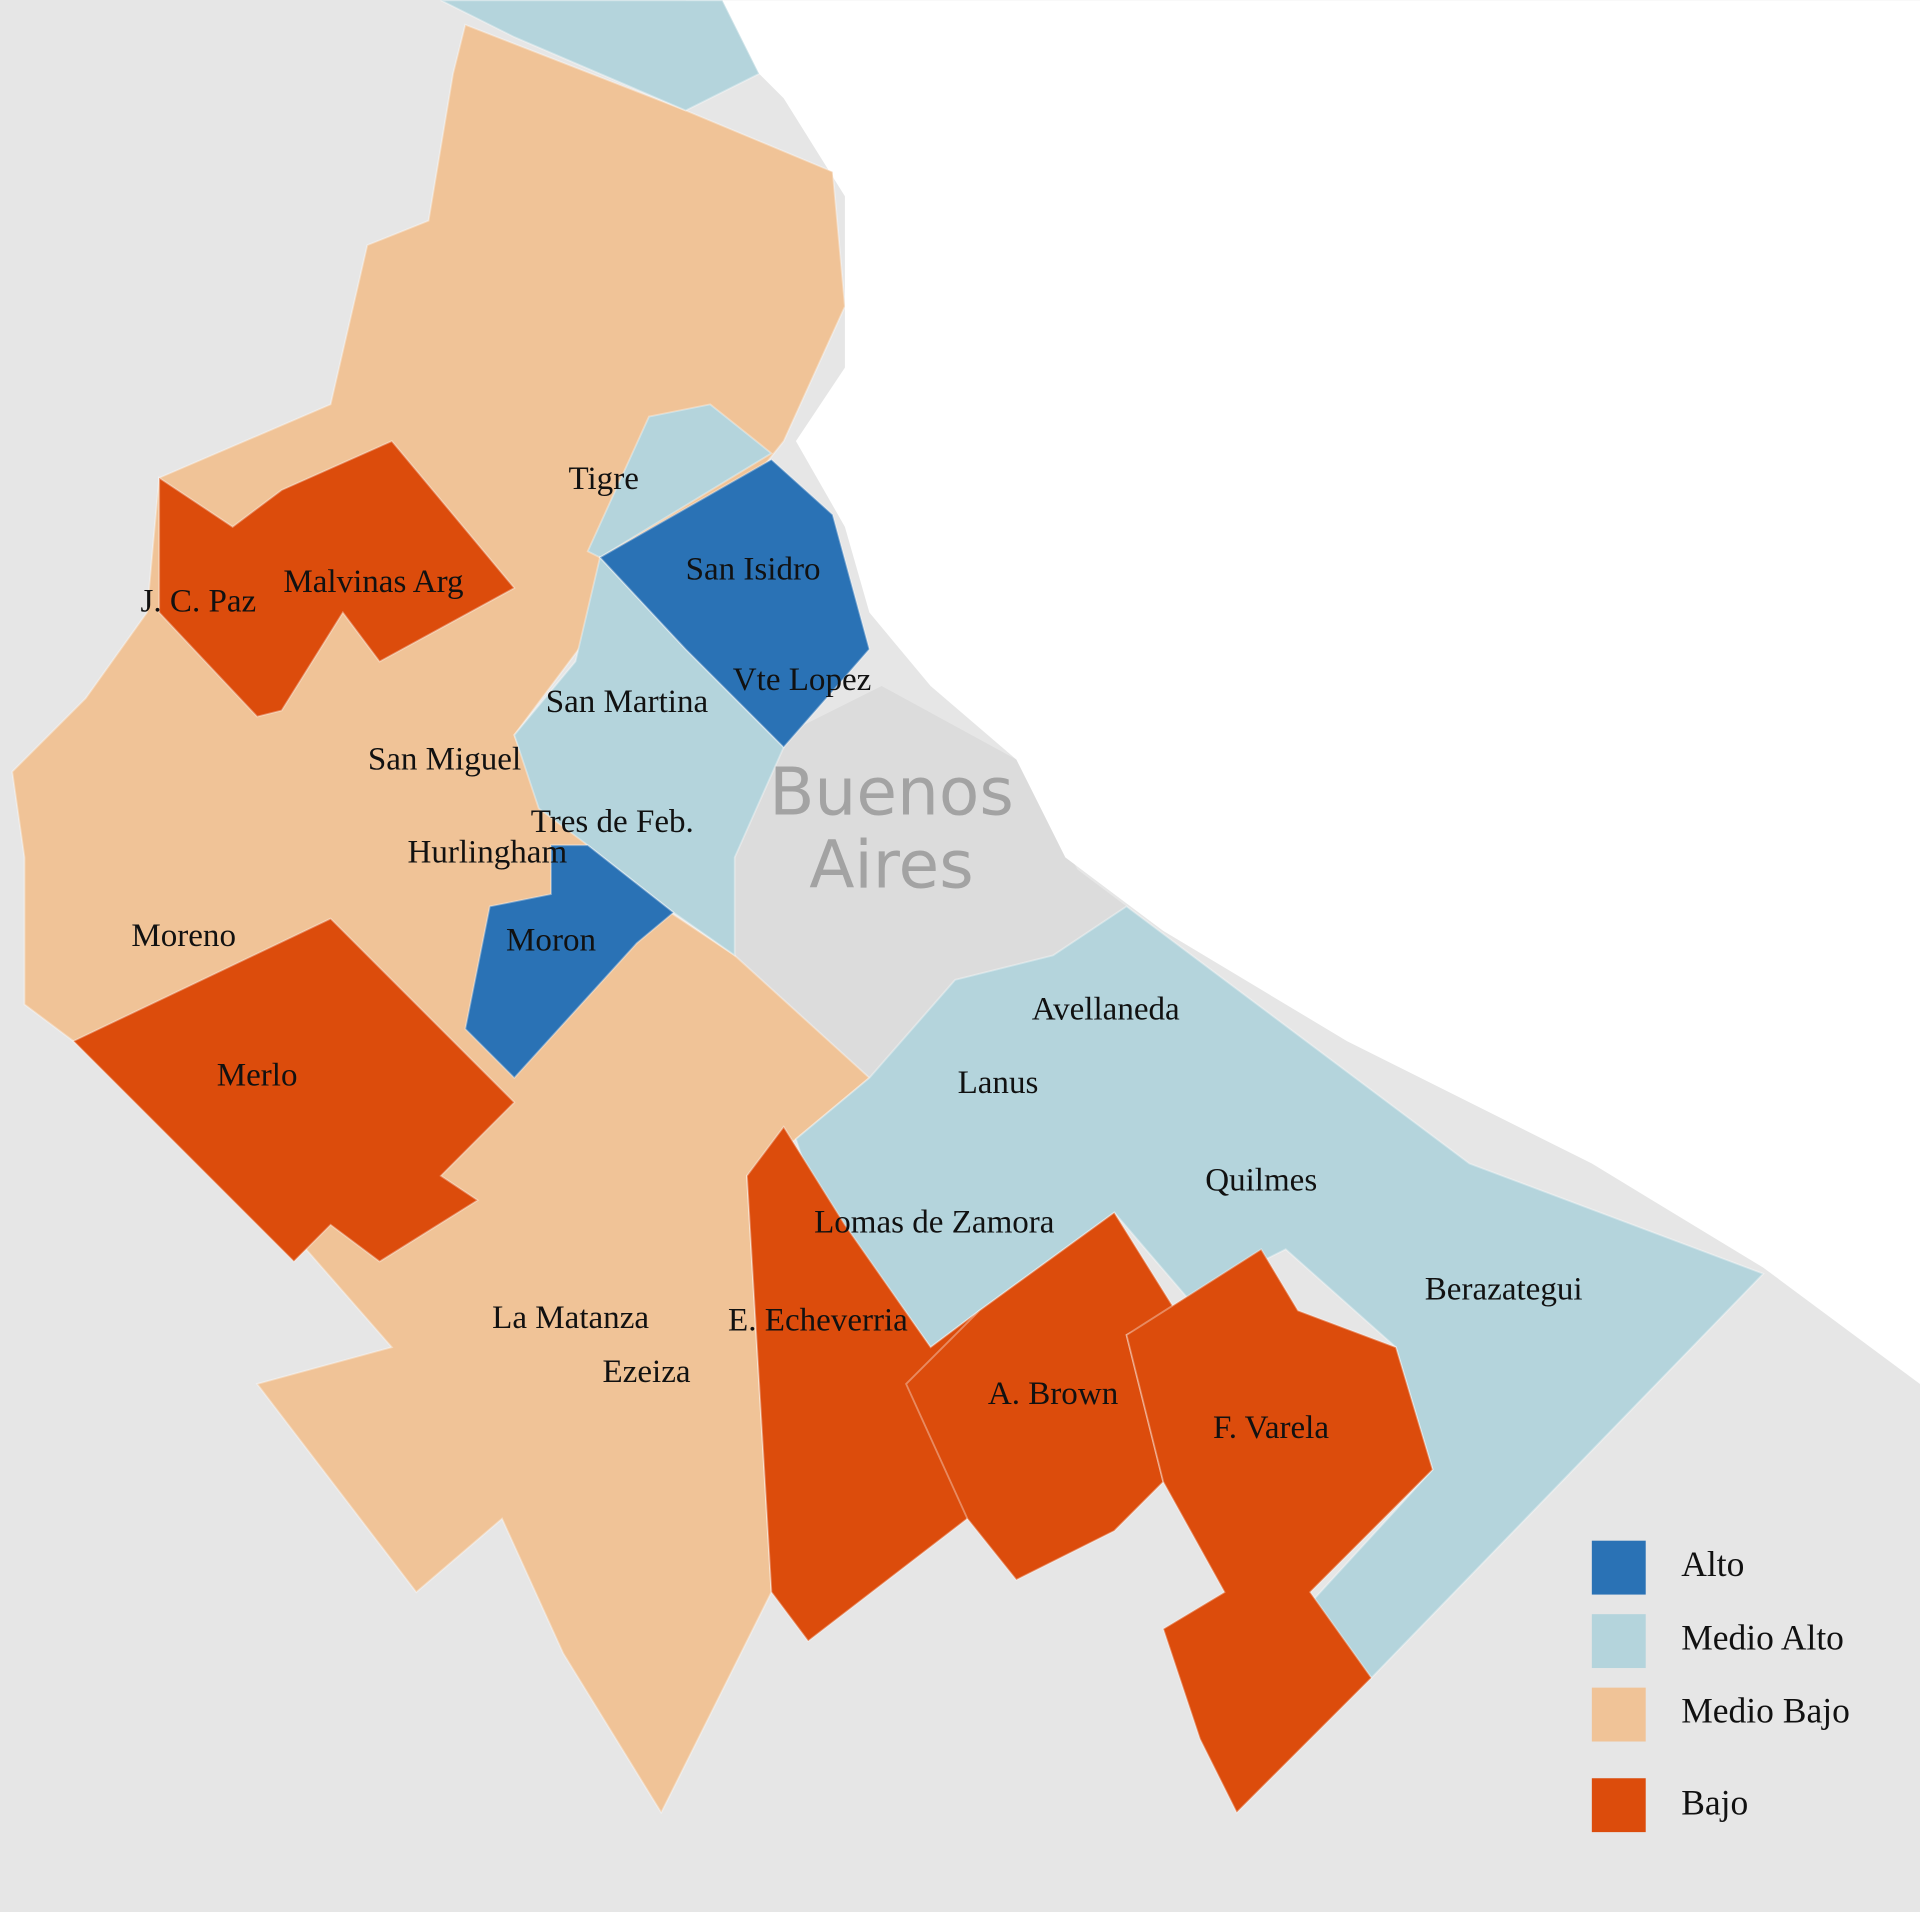 The width and height of the screenshot is (1920, 1912). What do you see at coordinates (487, 853) in the screenshot?
I see `region-label: Hurlingham` at bounding box center [487, 853].